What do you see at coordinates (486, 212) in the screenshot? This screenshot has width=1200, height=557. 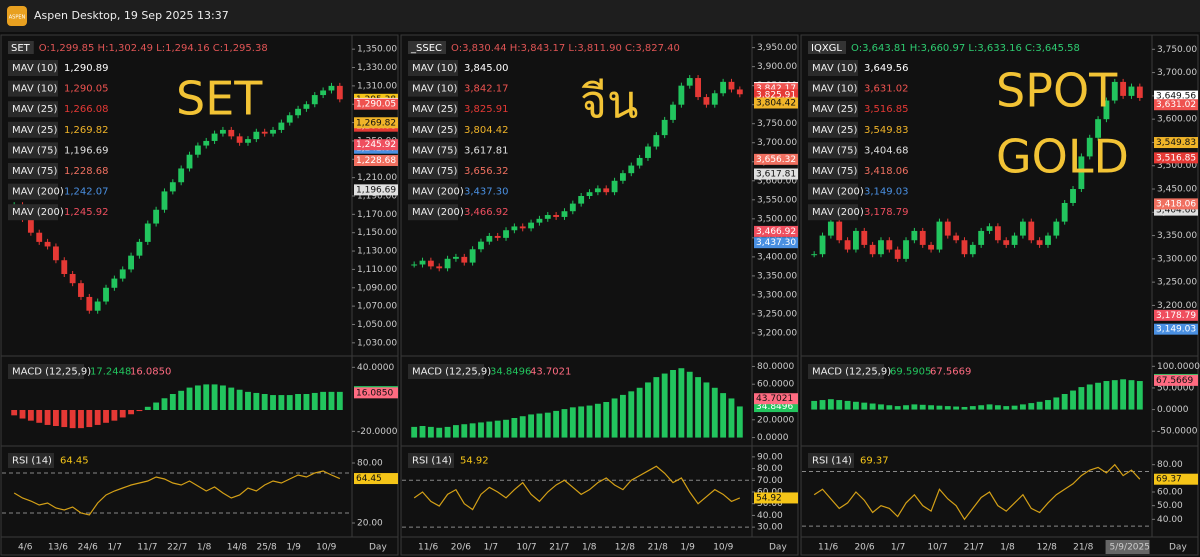 I see `mav-value: 3,466.92` at bounding box center [486, 212].